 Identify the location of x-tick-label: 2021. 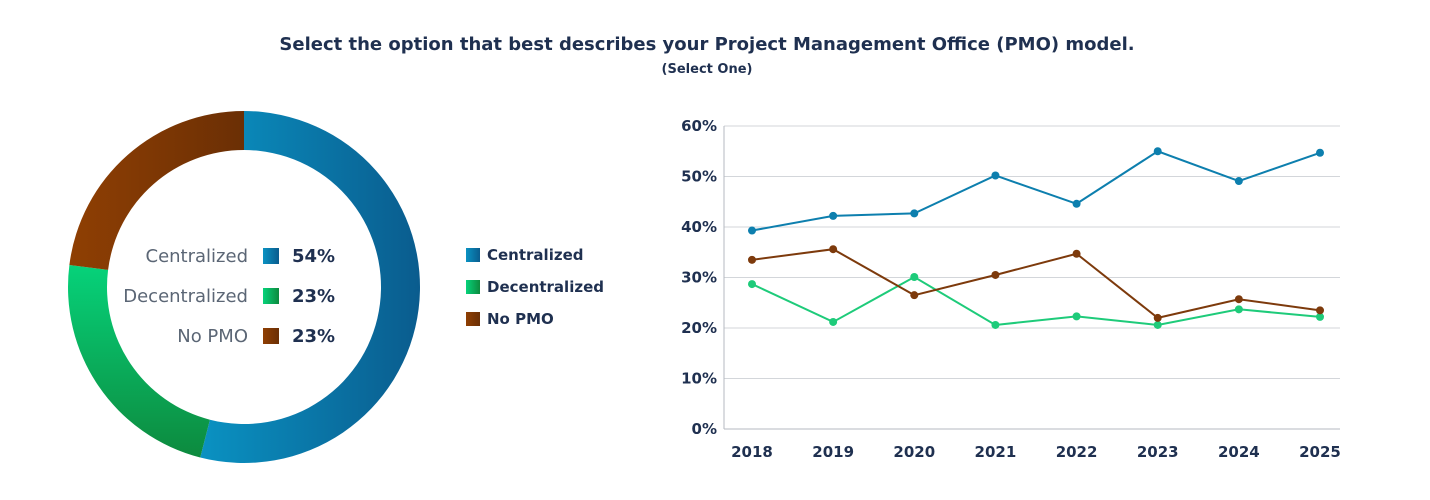
(996, 452).